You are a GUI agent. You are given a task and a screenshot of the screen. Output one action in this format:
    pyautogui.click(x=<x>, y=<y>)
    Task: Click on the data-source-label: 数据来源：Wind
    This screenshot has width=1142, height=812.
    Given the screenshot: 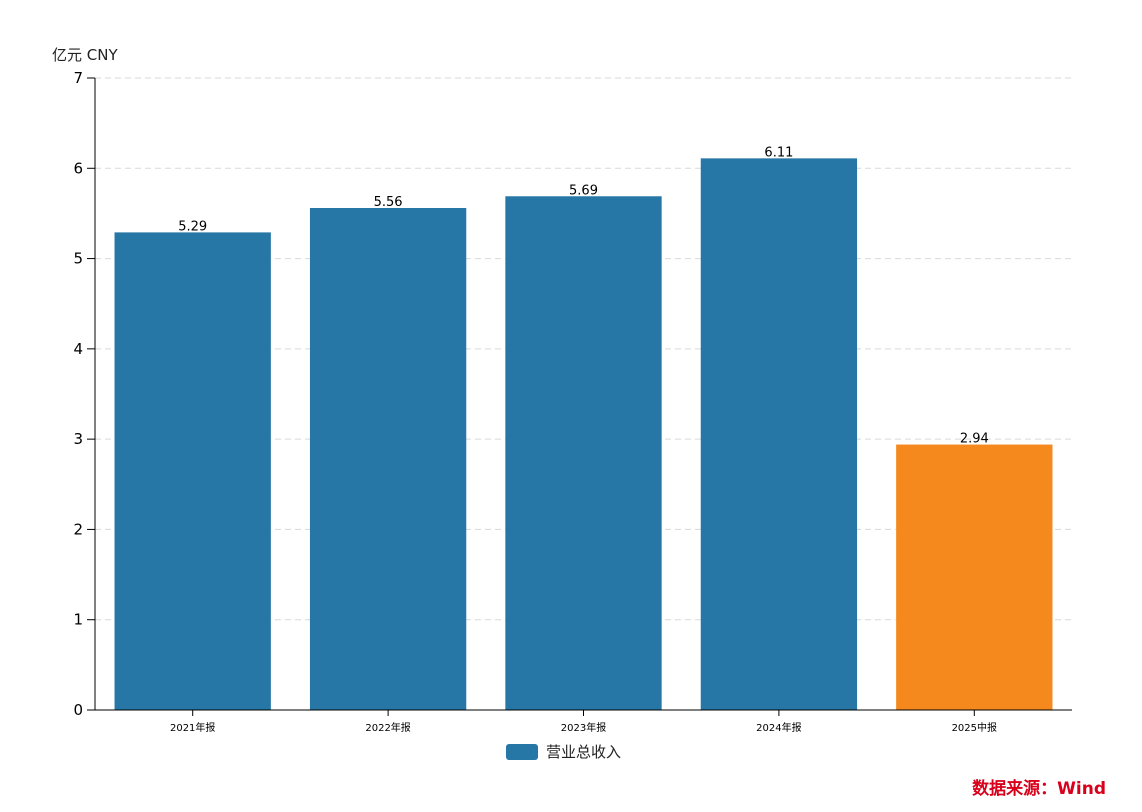 What is the action you would take?
    pyautogui.click(x=1039, y=789)
    